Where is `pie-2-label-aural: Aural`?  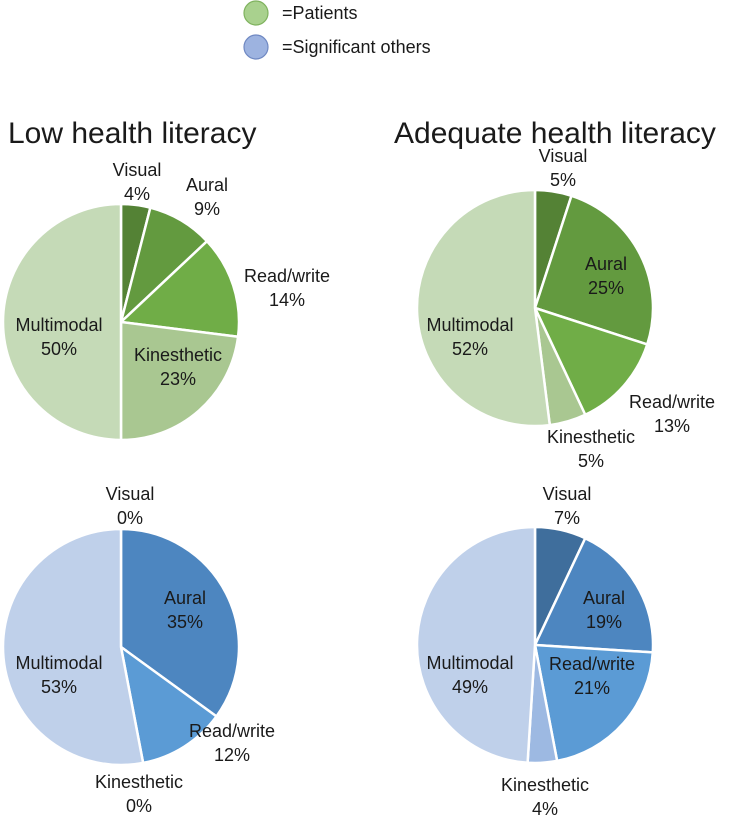
pie-2-label-aural: Aural is located at coordinates (606, 264).